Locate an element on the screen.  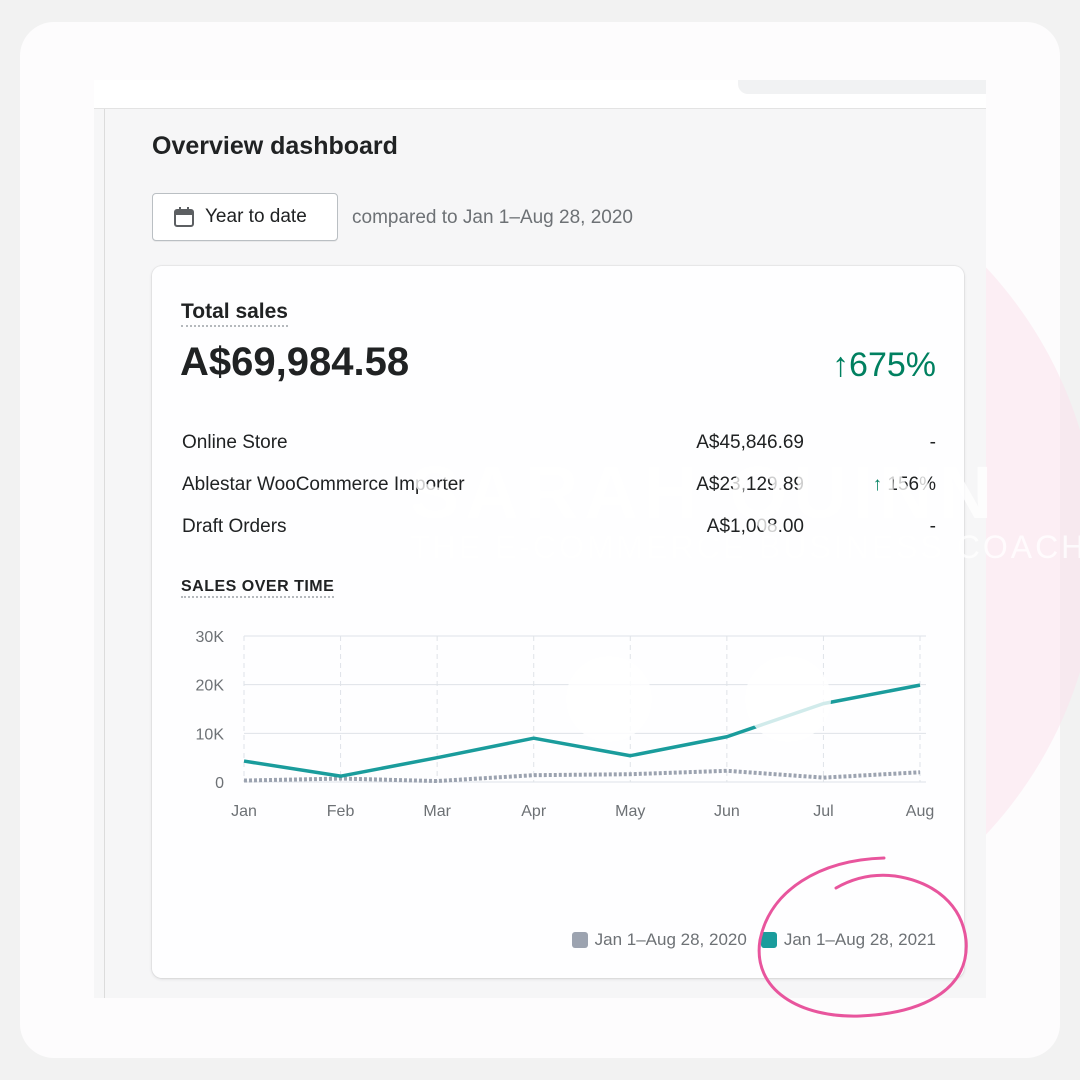
legend-item: Jan 1–Aug 28, 2020 is located at coordinates (659, 940).